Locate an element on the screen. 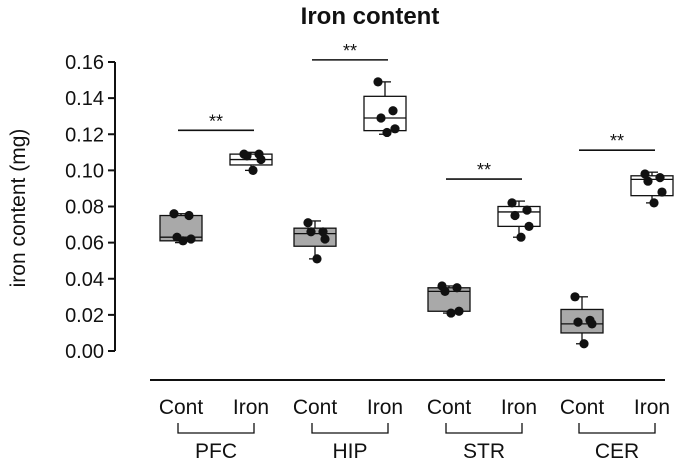 The height and width of the screenshot is (469, 685). y-tick-label: 0.12 is located at coordinates (84, 135).